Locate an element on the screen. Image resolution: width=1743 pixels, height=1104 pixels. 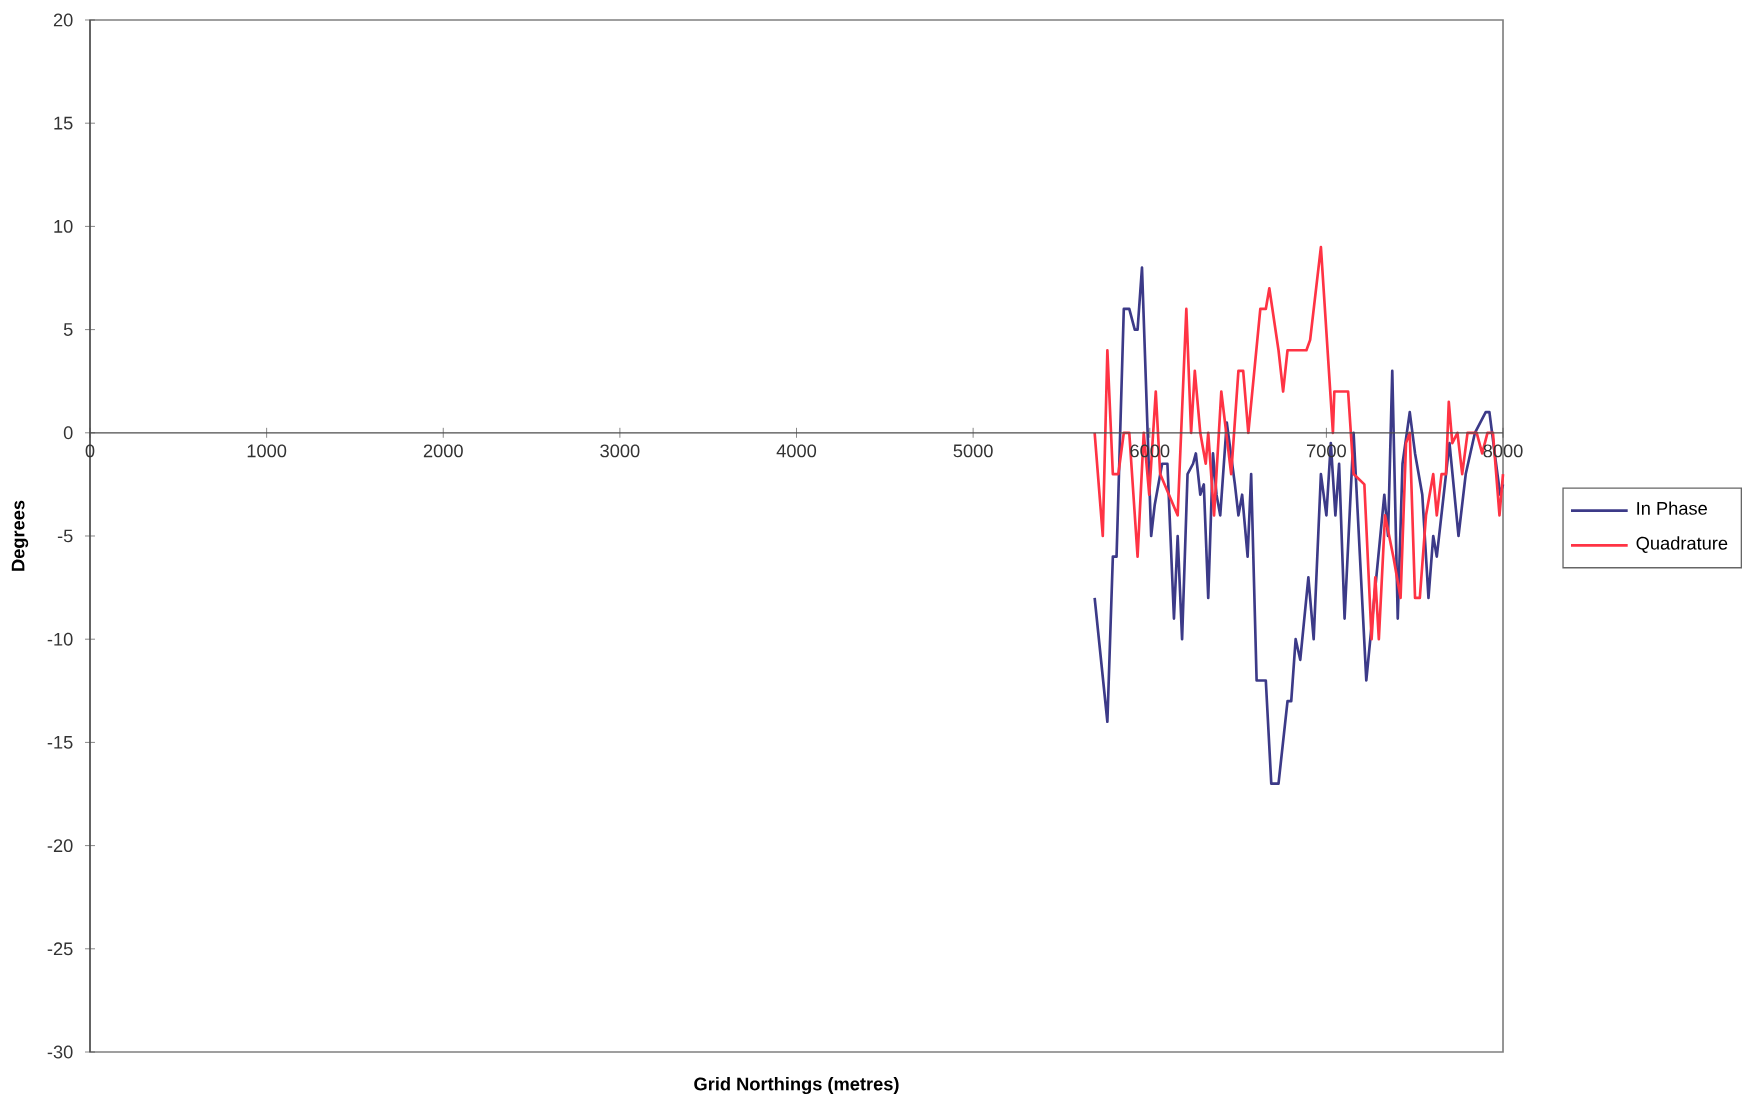
legend-label: Quadrature is located at coordinates (1682, 544).